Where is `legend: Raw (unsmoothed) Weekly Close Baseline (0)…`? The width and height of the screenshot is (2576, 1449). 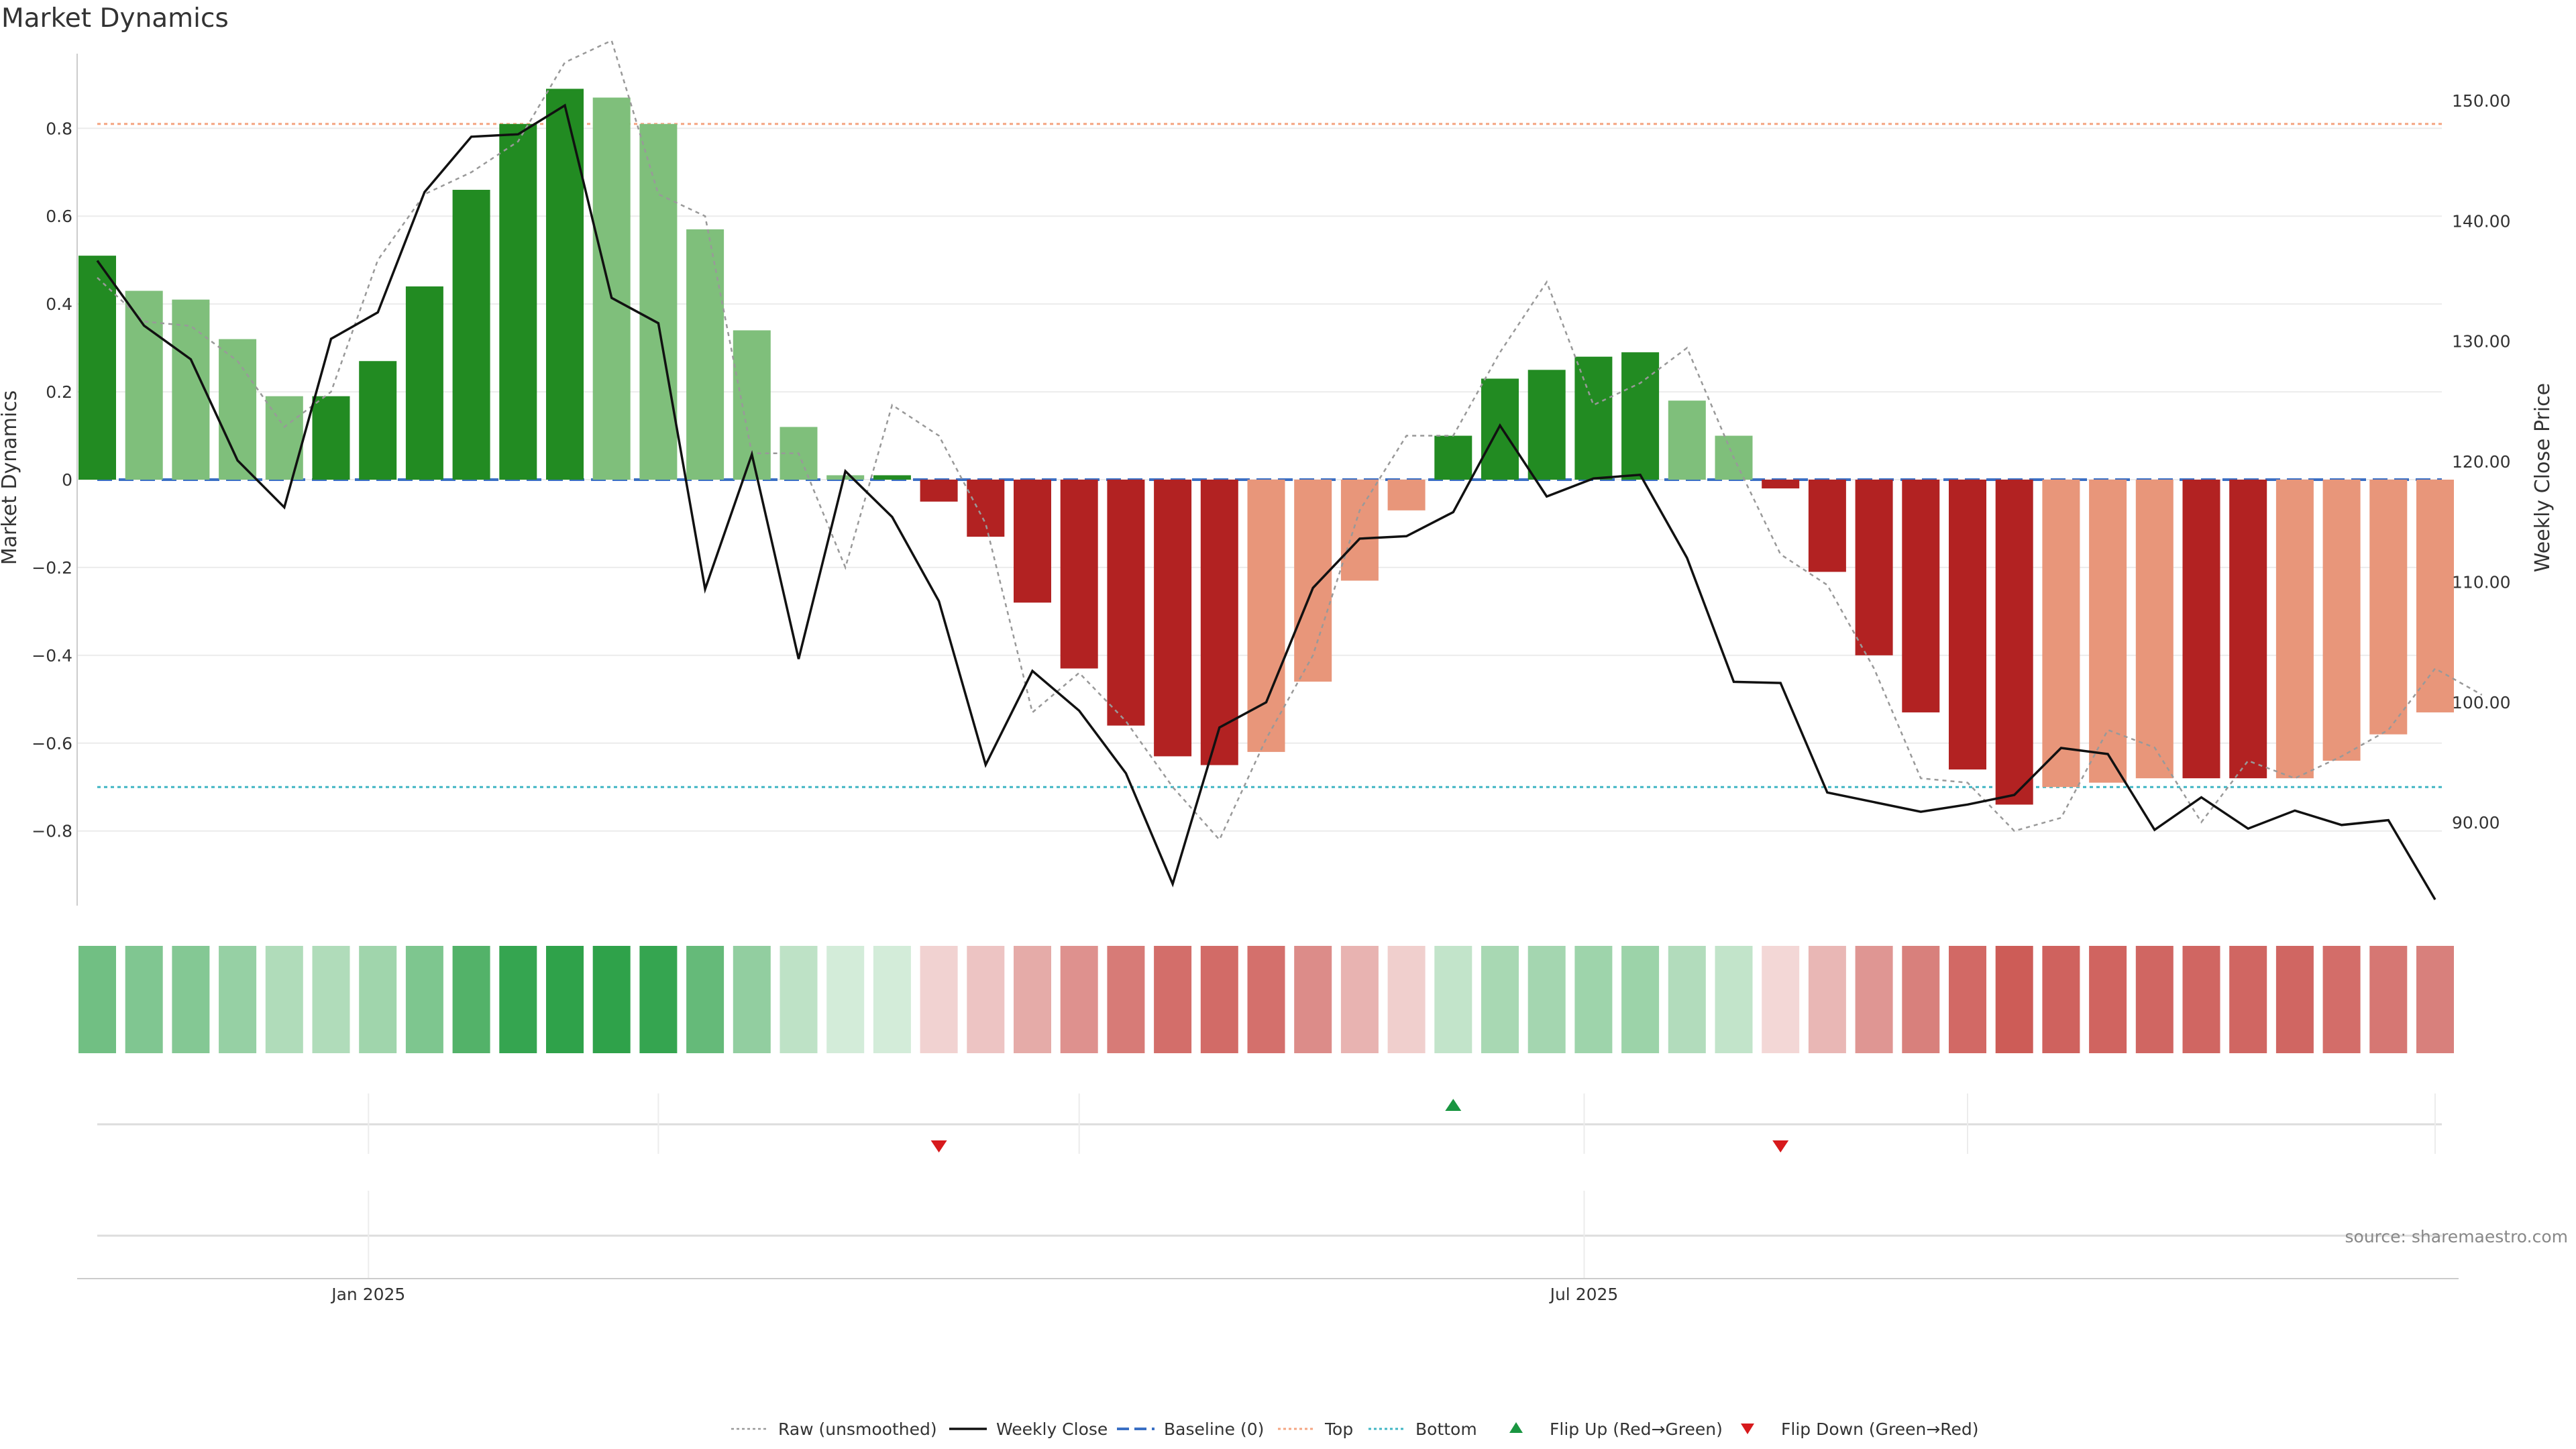
legend: Raw (unsmoothed) Weekly Close Baseline (0)… is located at coordinates (1355, 1429).